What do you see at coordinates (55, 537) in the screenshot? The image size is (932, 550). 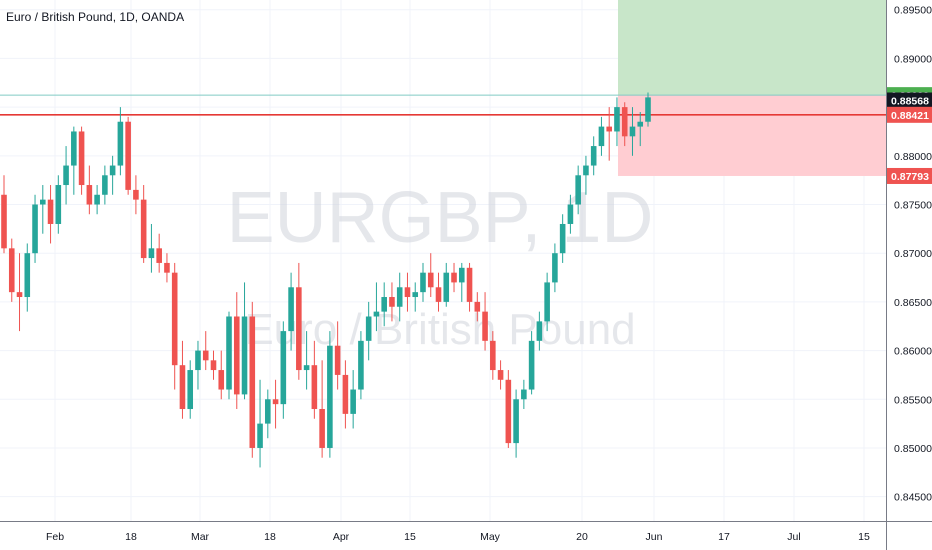 I see `x-tick-label: Feb` at bounding box center [55, 537].